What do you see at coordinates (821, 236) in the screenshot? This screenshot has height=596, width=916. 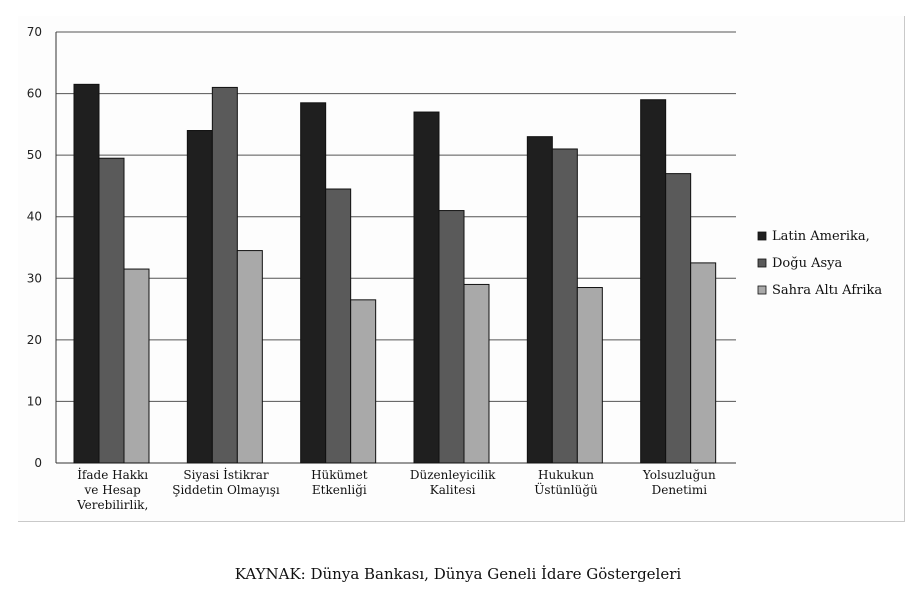 I see `legend-label: Latin Amerika,` at bounding box center [821, 236].